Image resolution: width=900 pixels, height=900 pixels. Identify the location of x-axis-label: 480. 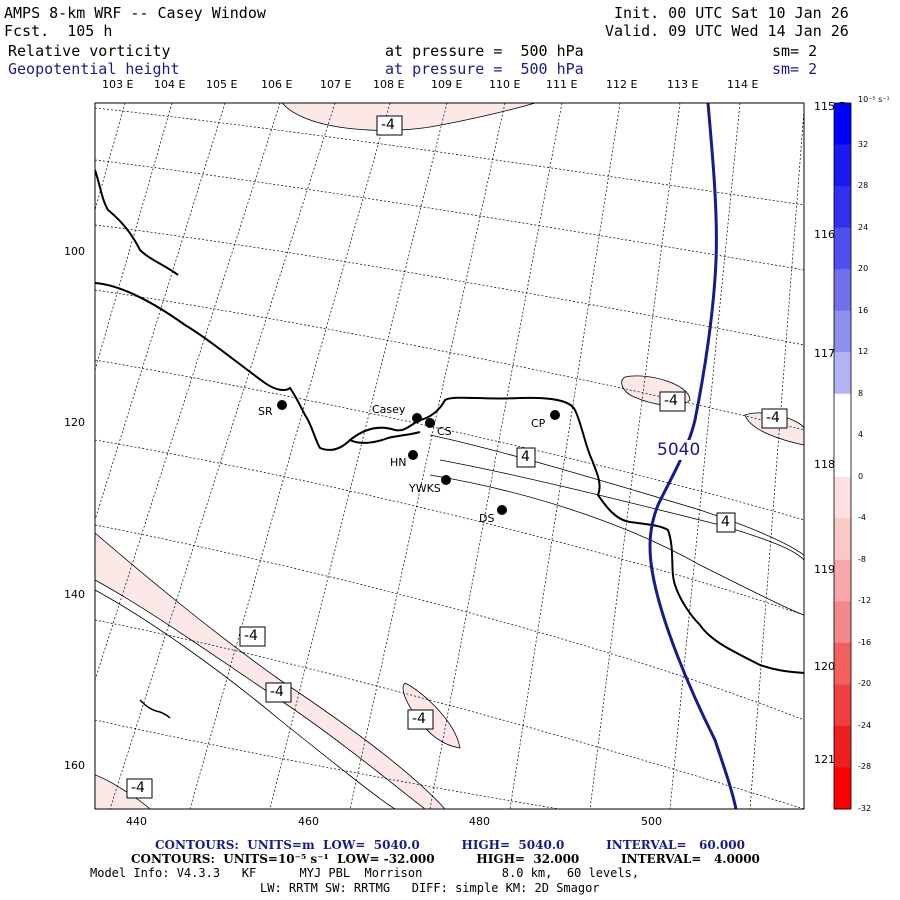
(479, 821).